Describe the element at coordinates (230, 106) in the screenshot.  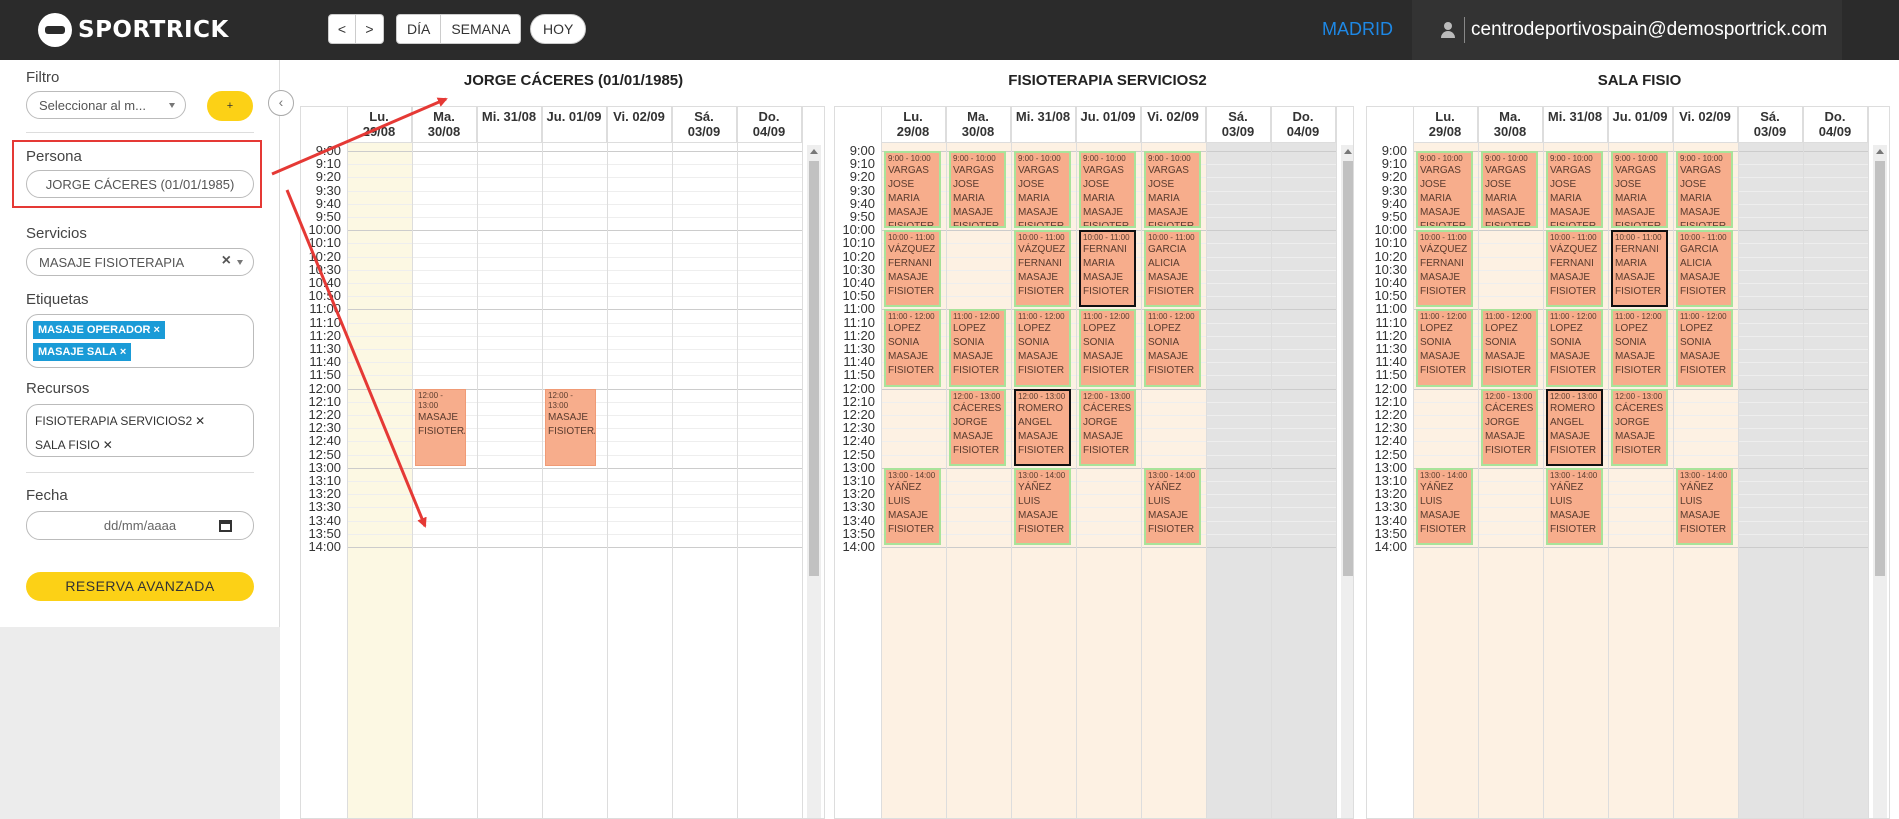
I see `add-filter-button: +` at that location.